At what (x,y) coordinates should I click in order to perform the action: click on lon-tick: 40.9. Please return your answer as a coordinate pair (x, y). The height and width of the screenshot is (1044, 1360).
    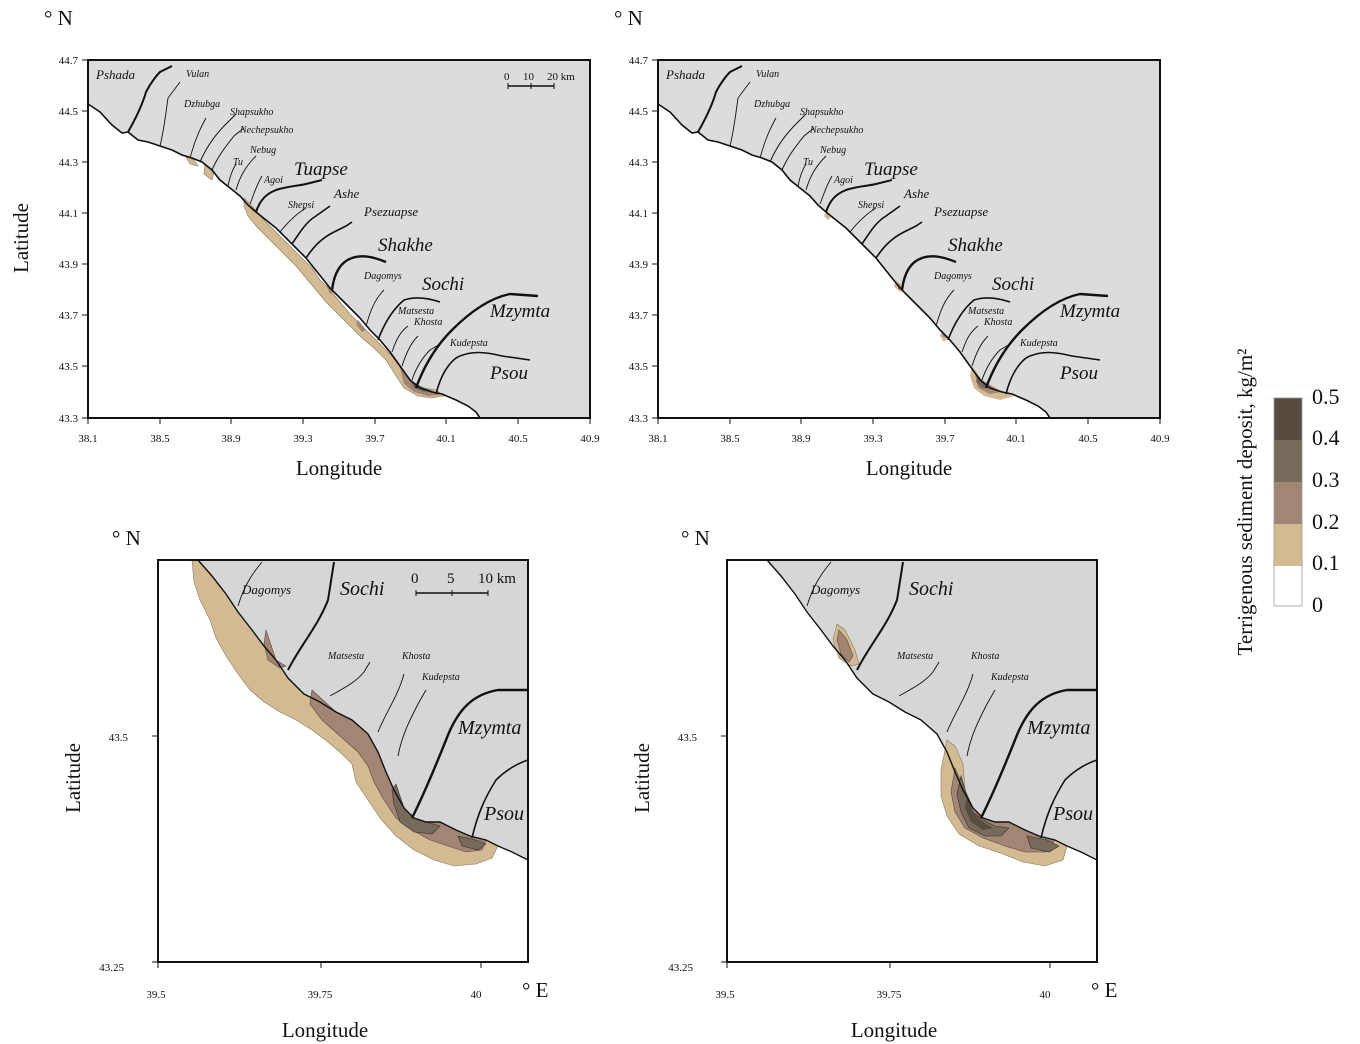
    Looking at the image, I should click on (590, 439).